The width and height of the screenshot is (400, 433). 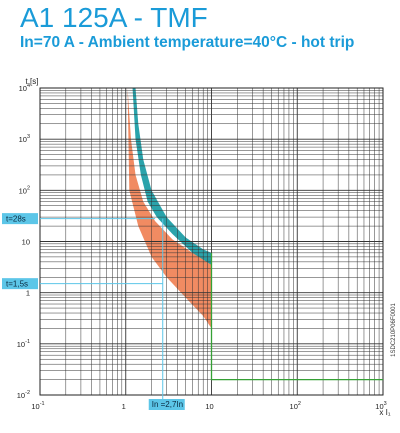 What do you see at coordinates (32, 81) in the screenshot?
I see `y-axis-label: t [s]` at bounding box center [32, 81].